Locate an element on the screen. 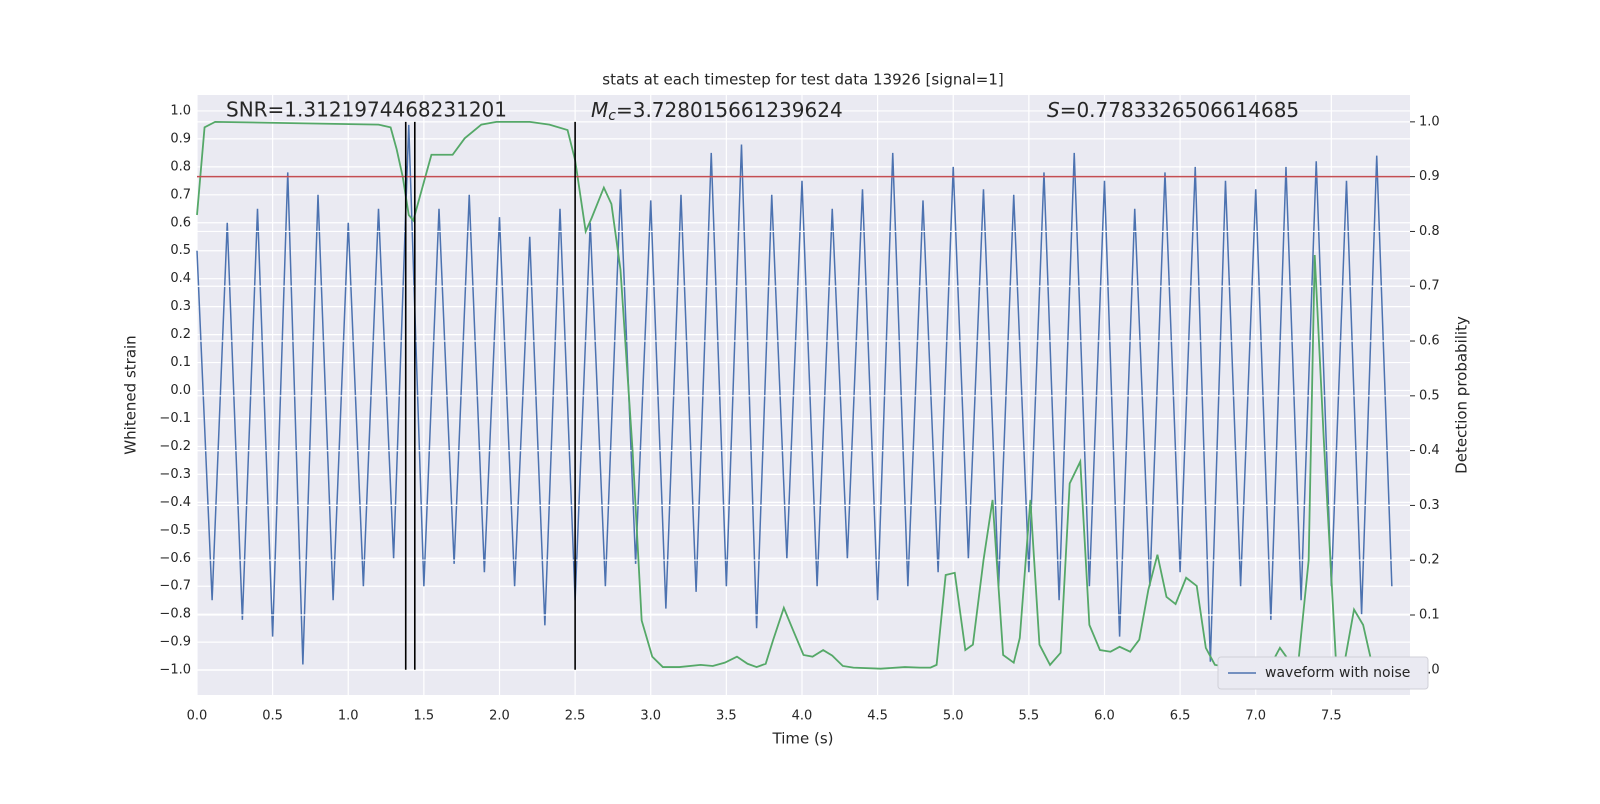  y2-tick-label: 0.3 is located at coordinates (1429, 505).